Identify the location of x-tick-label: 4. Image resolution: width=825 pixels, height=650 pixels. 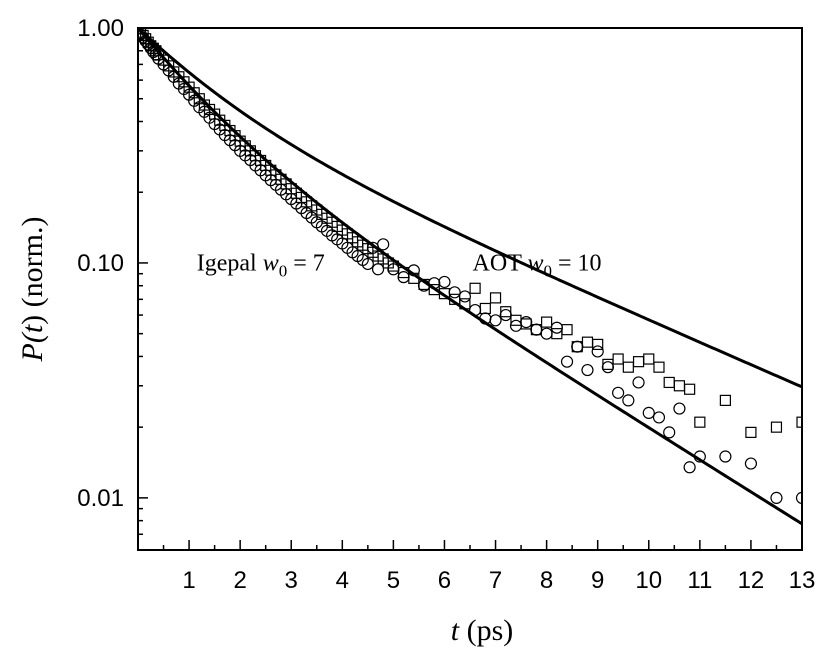
(342, 580).